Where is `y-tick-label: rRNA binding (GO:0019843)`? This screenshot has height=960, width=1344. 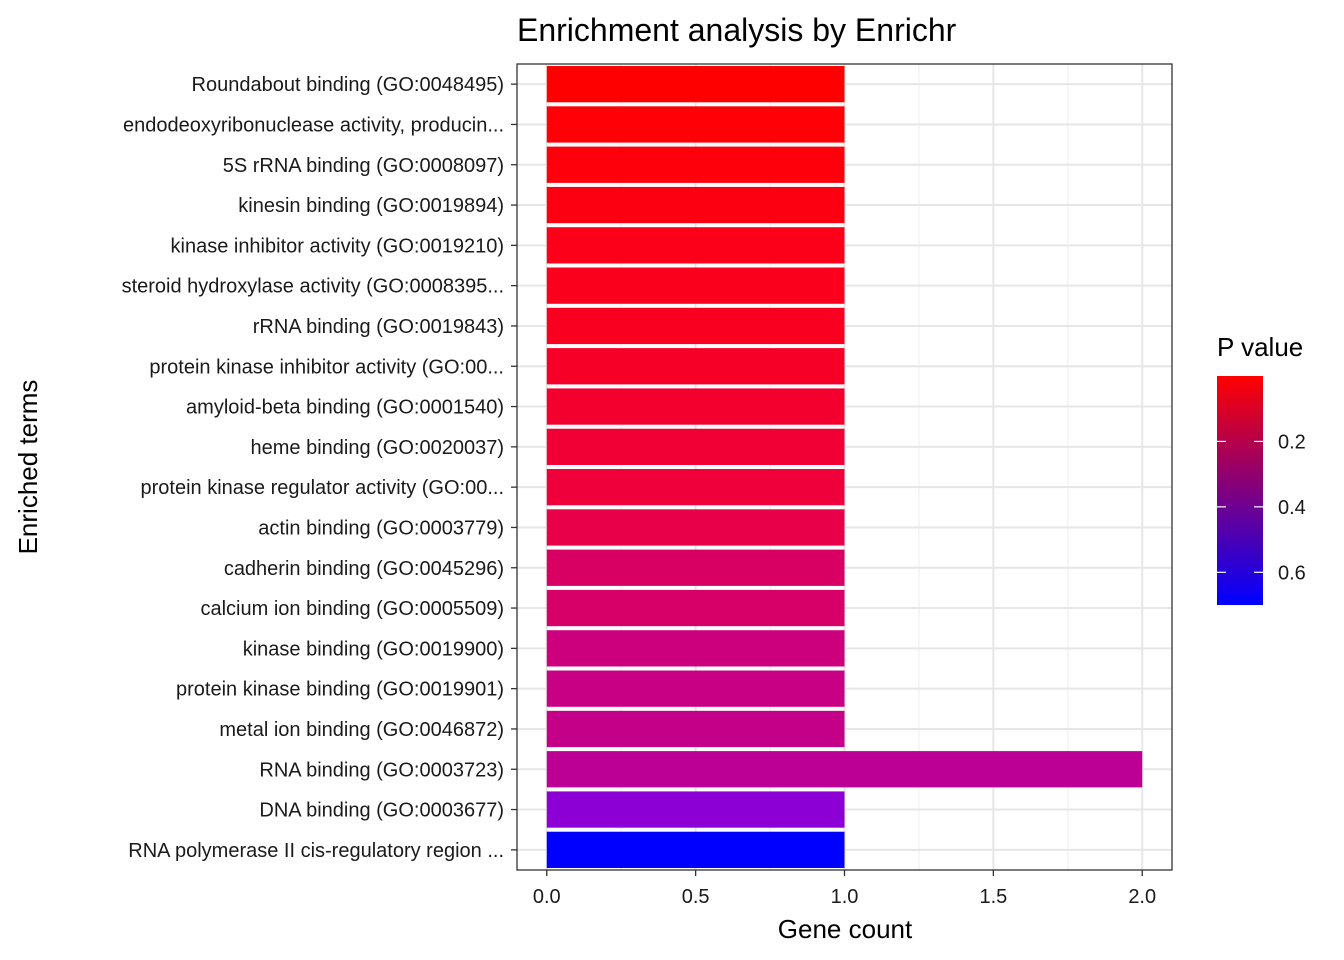 y-tick-label: rRNA binding (GO:0019843) is located at coordinates (378, 327).